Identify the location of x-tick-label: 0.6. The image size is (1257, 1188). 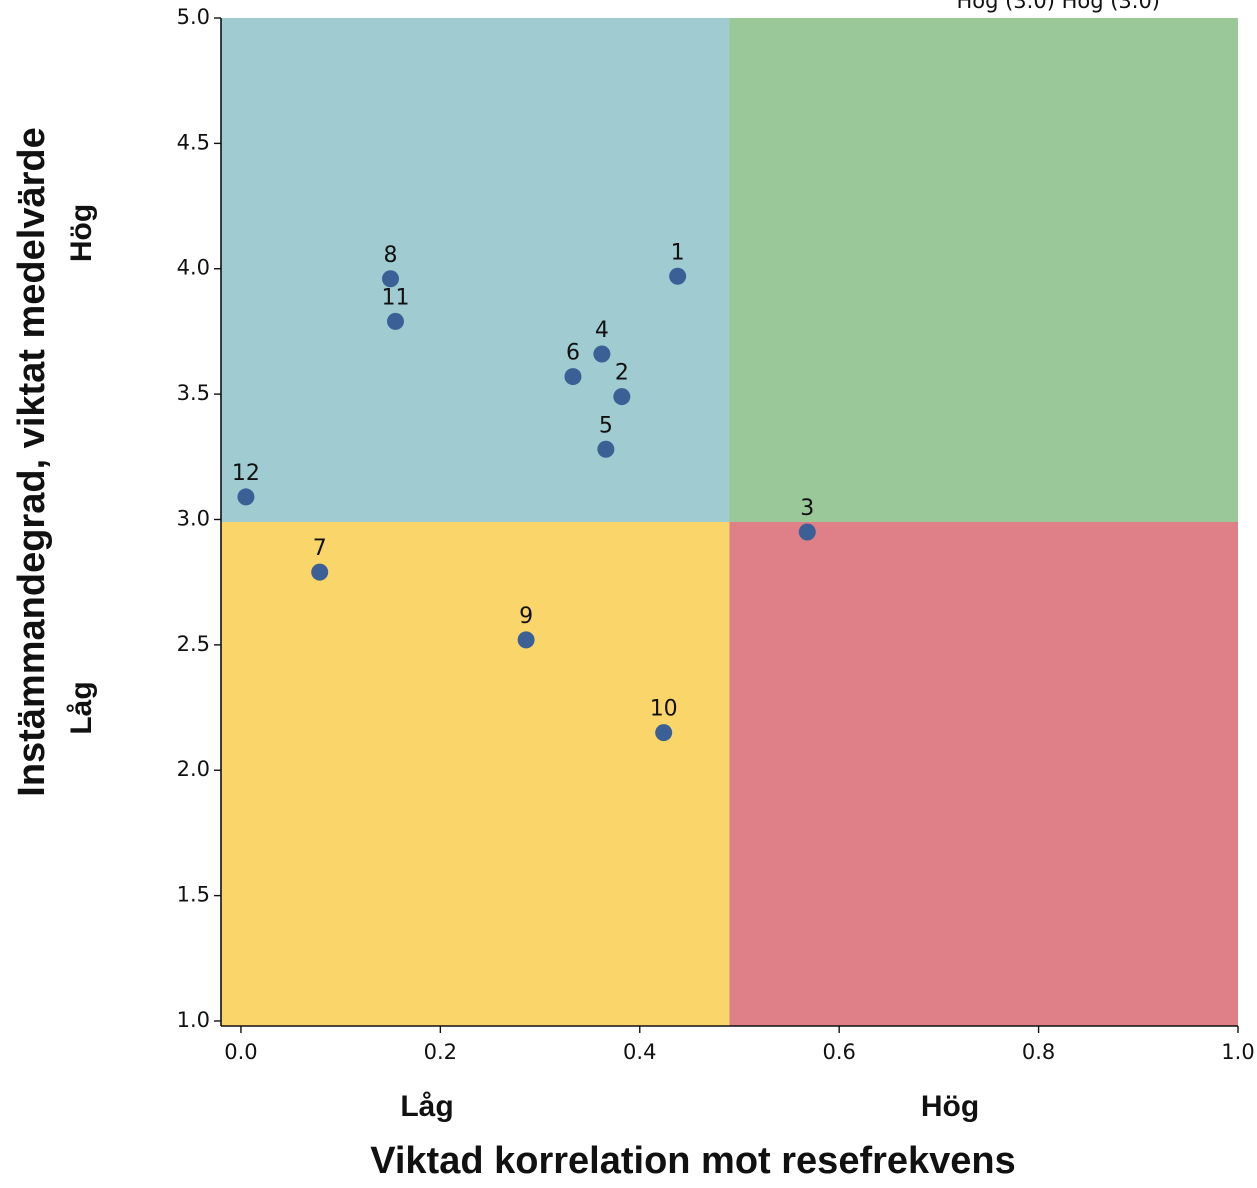
(838, 1052).